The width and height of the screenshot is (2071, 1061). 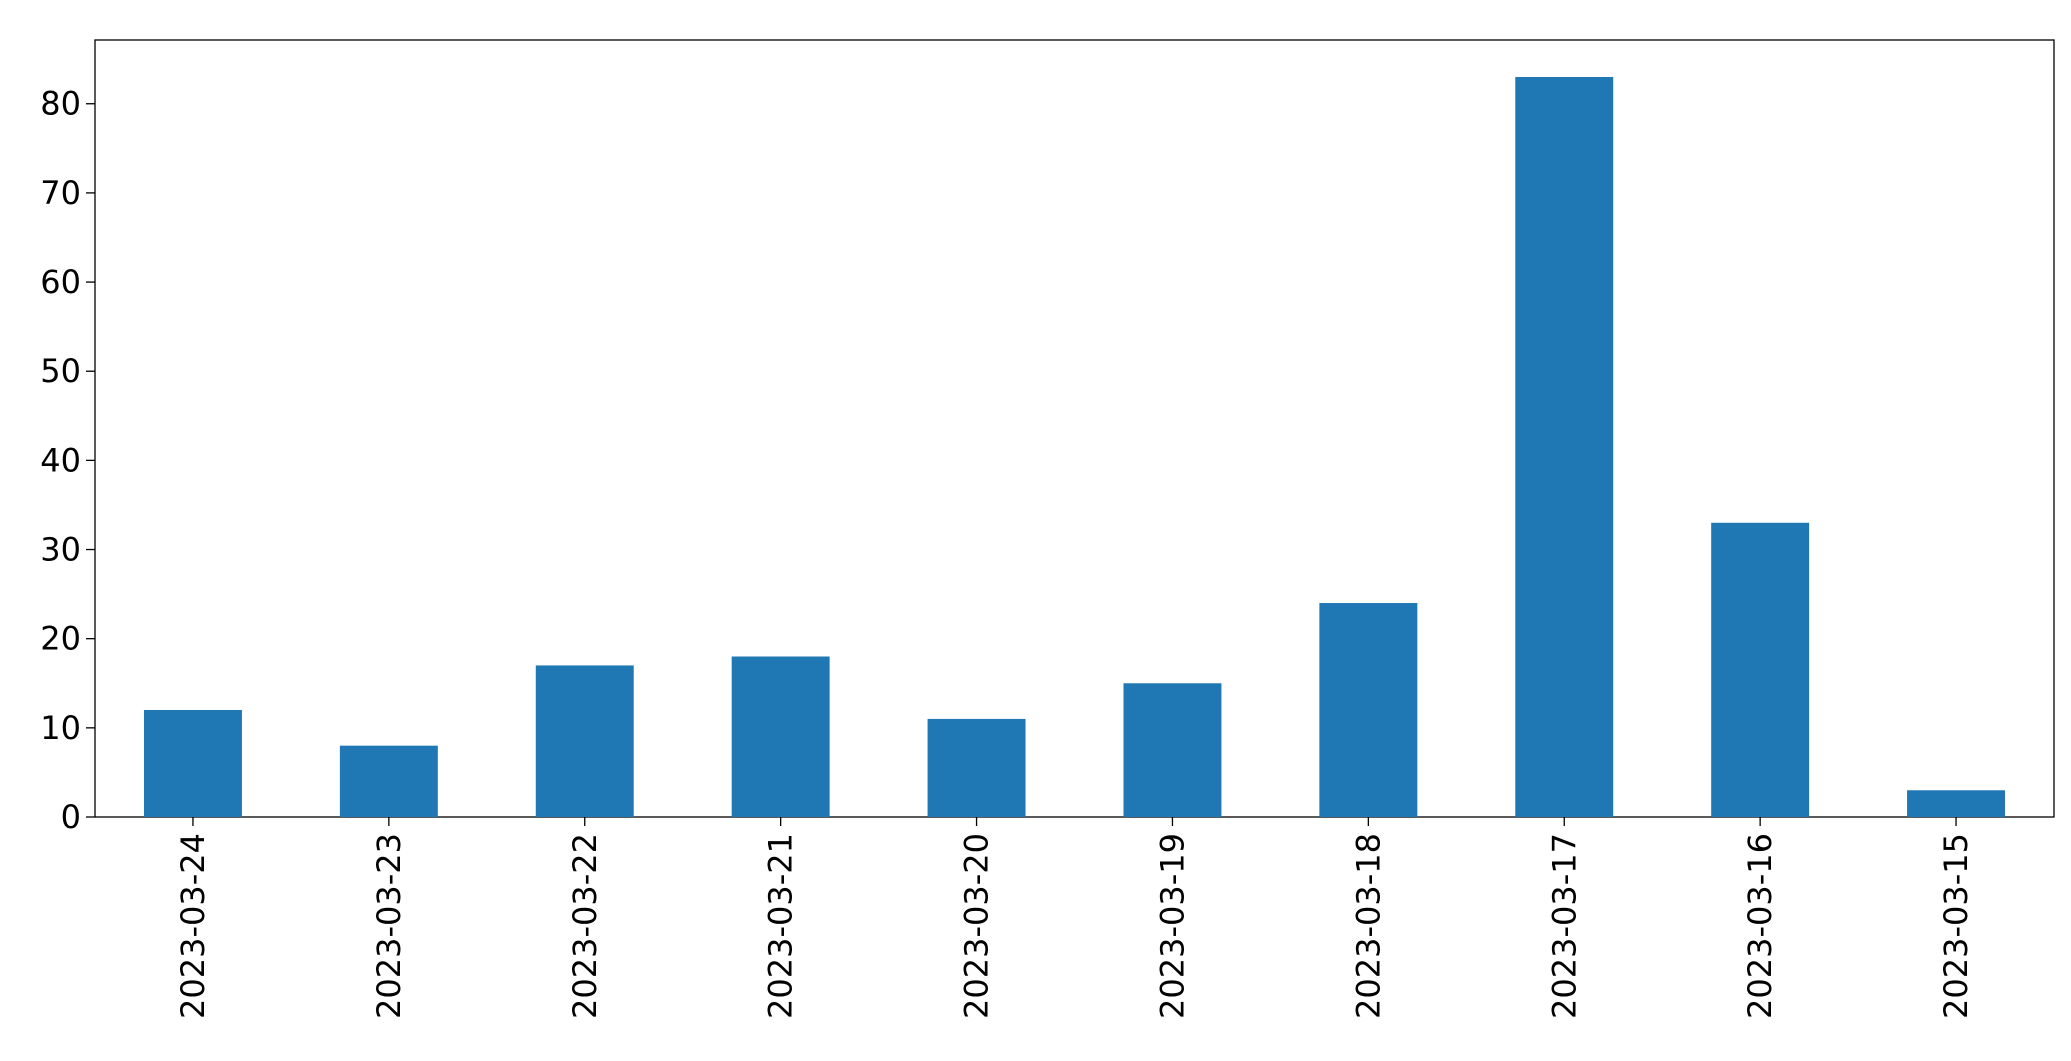 I want to click on y-tick-label: 80, so click(x=60, y=104).